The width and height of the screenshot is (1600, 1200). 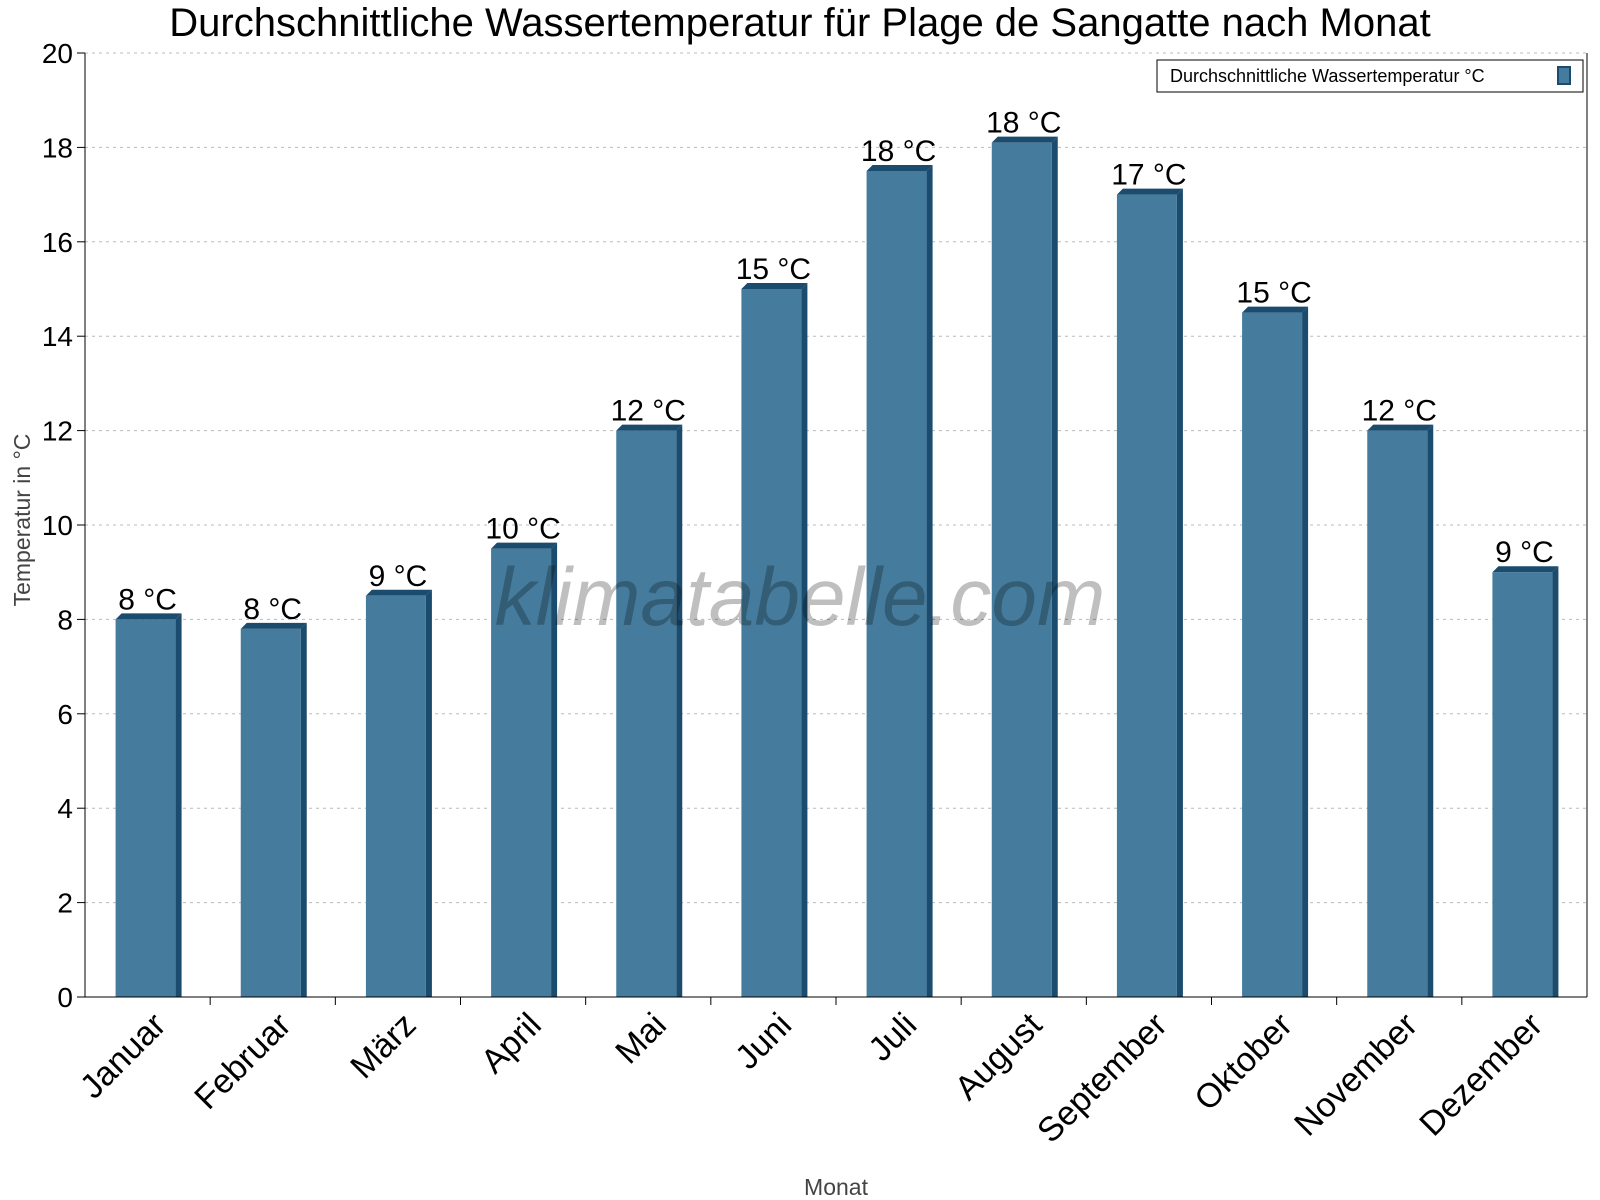 I want to click on x-tick-label: Juli, so click(x=892, y=1037).